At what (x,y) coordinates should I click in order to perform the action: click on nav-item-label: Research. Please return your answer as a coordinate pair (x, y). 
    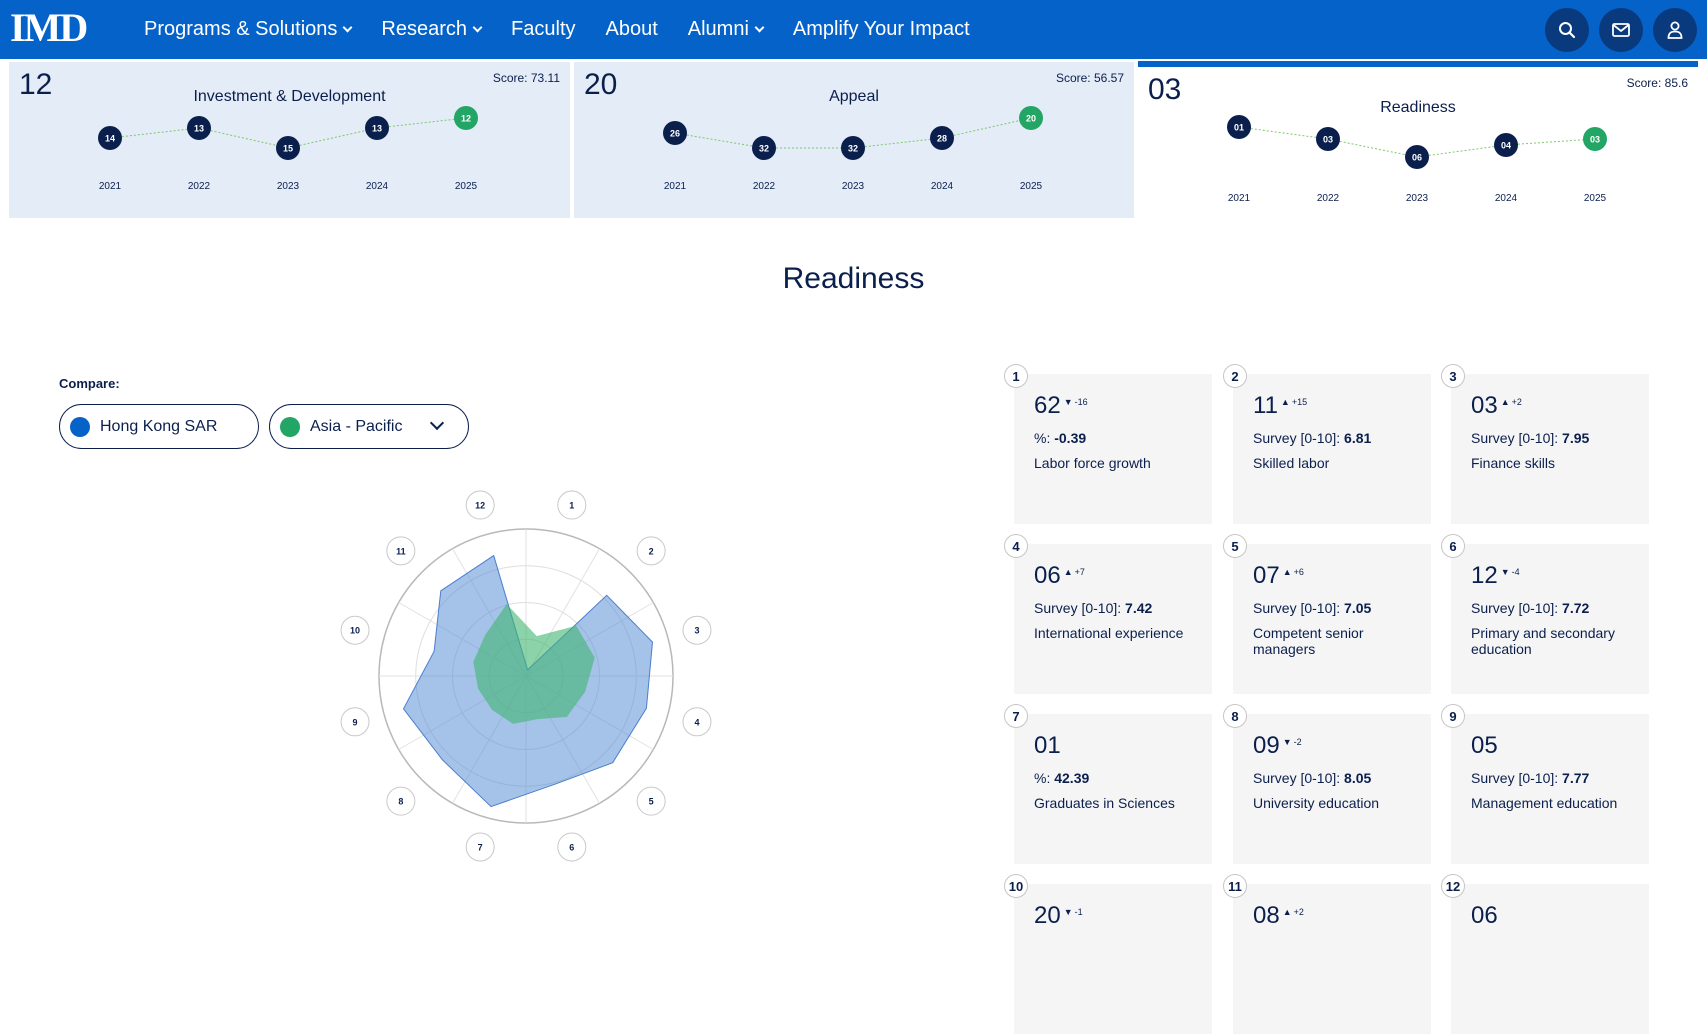
    Looking at the image, I should click on (424, 29).